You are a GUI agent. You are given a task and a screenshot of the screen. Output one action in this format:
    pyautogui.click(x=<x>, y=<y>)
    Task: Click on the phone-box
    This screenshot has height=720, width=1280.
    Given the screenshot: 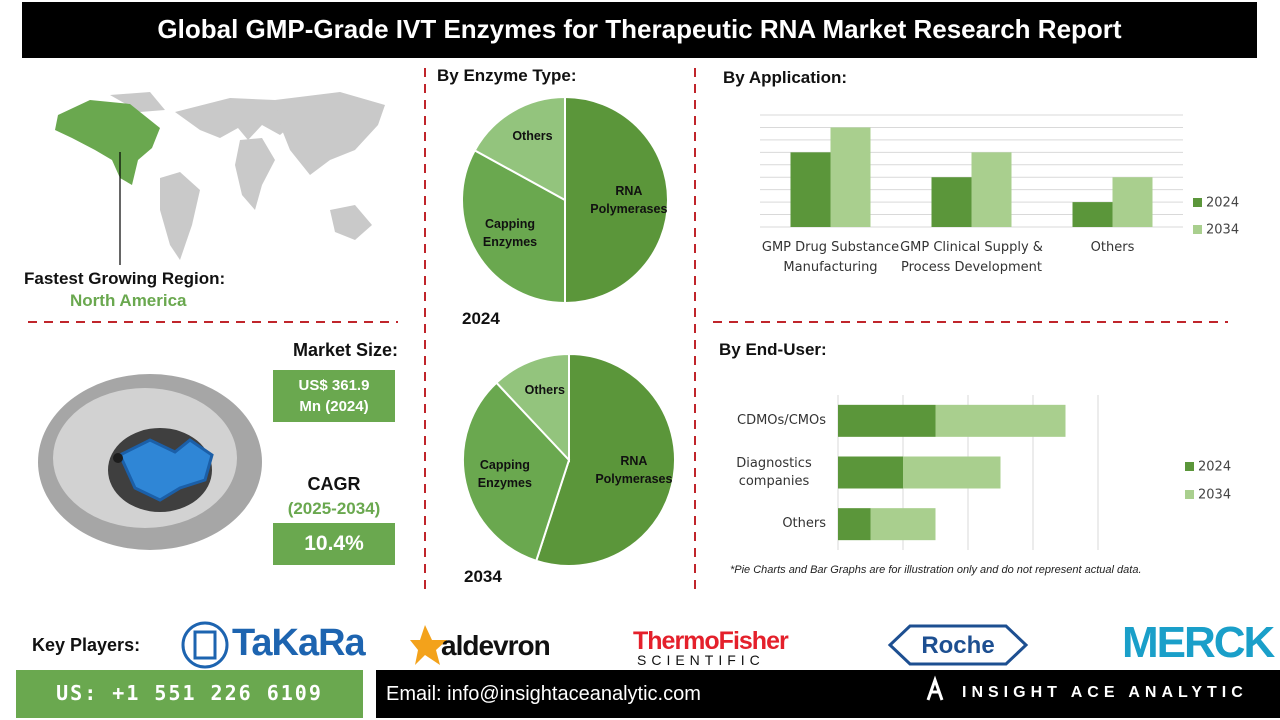 What is the action you would take?
    pyautogui.click(x=189, y=694)
    